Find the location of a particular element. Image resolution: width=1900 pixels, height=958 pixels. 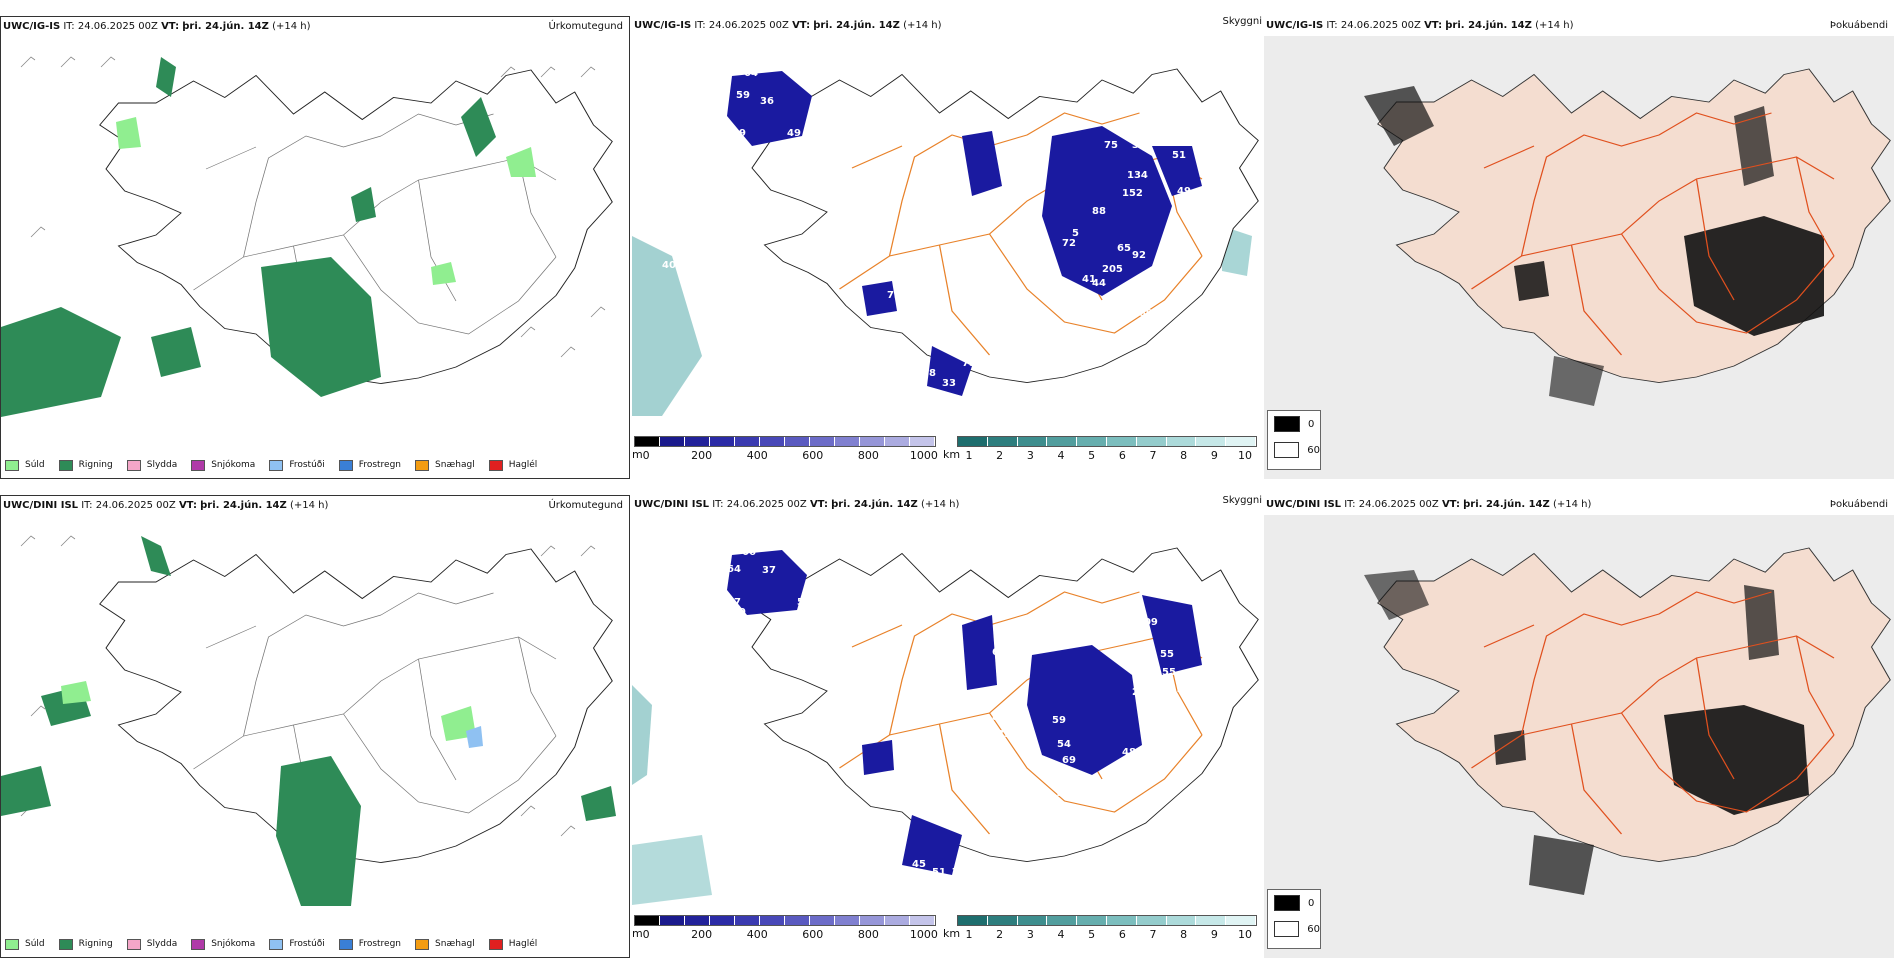

cloud-base-label: 83 is located at coordinates (1004, 734).